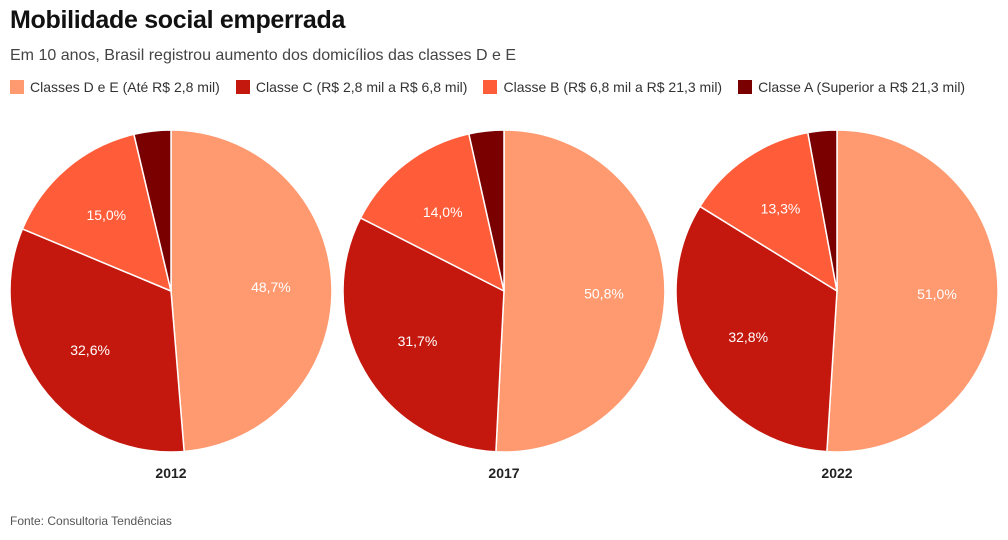 The width and height of the screenshot is (1008, 540). Describe the element at coordinates (781, 208) in the screenshot. I see `slice-label-2022-classe-b: 13,3%` at that location.